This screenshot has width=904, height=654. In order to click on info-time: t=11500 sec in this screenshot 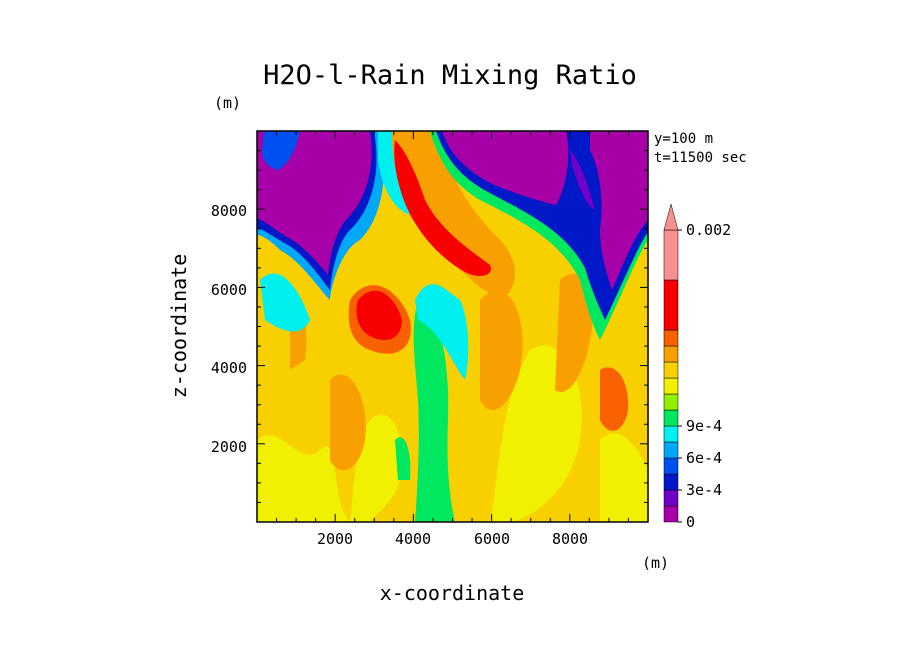, I will do `click(700, 158)`.